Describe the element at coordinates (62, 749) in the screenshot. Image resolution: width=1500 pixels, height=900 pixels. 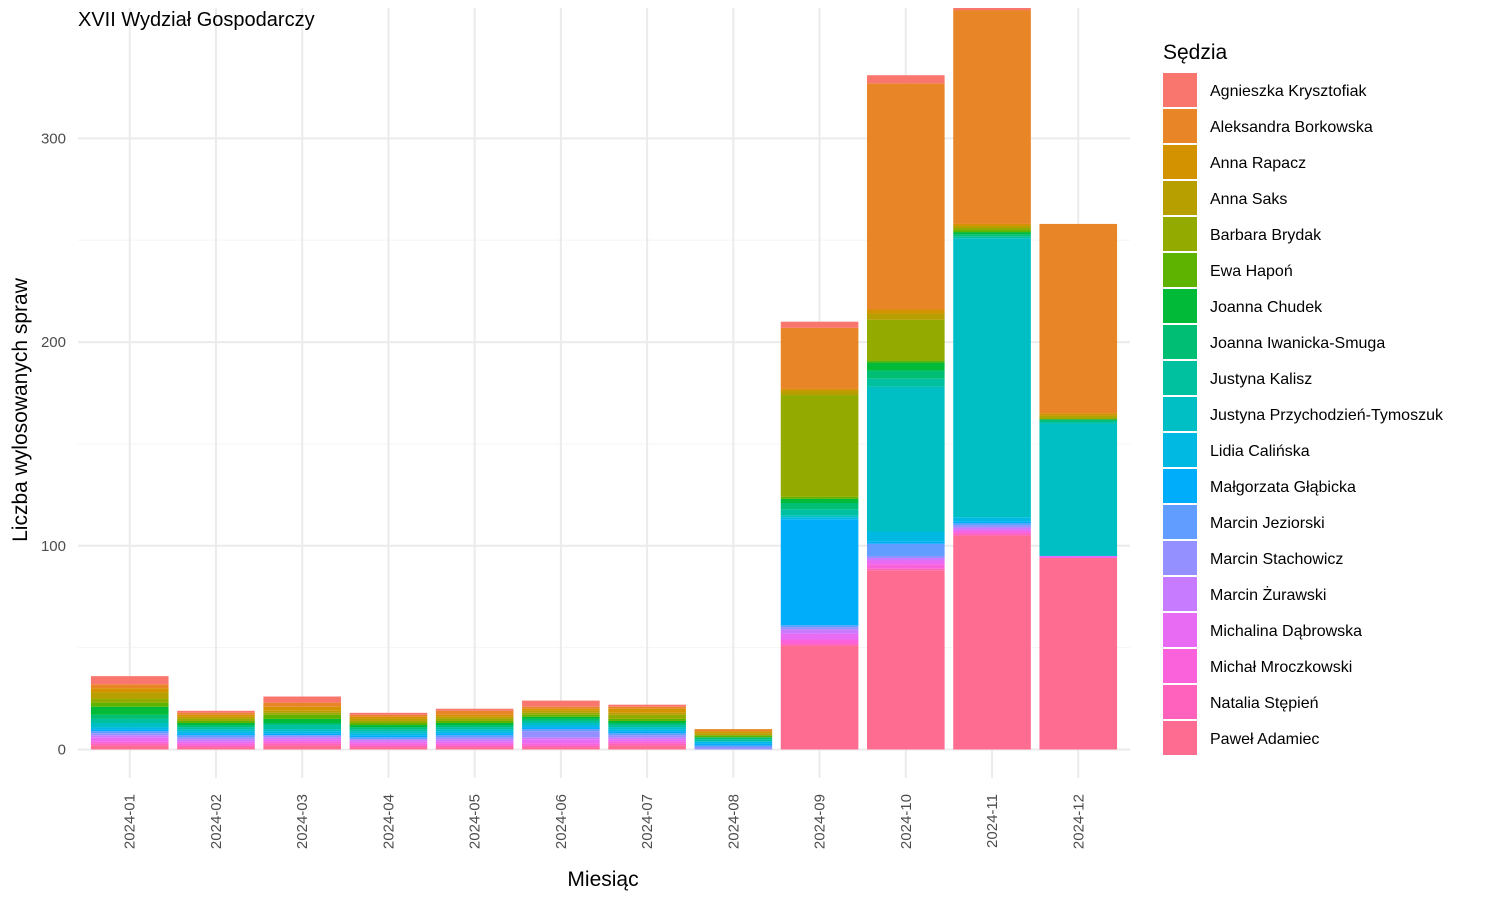
I see `y-tick-label: 0` at that location.